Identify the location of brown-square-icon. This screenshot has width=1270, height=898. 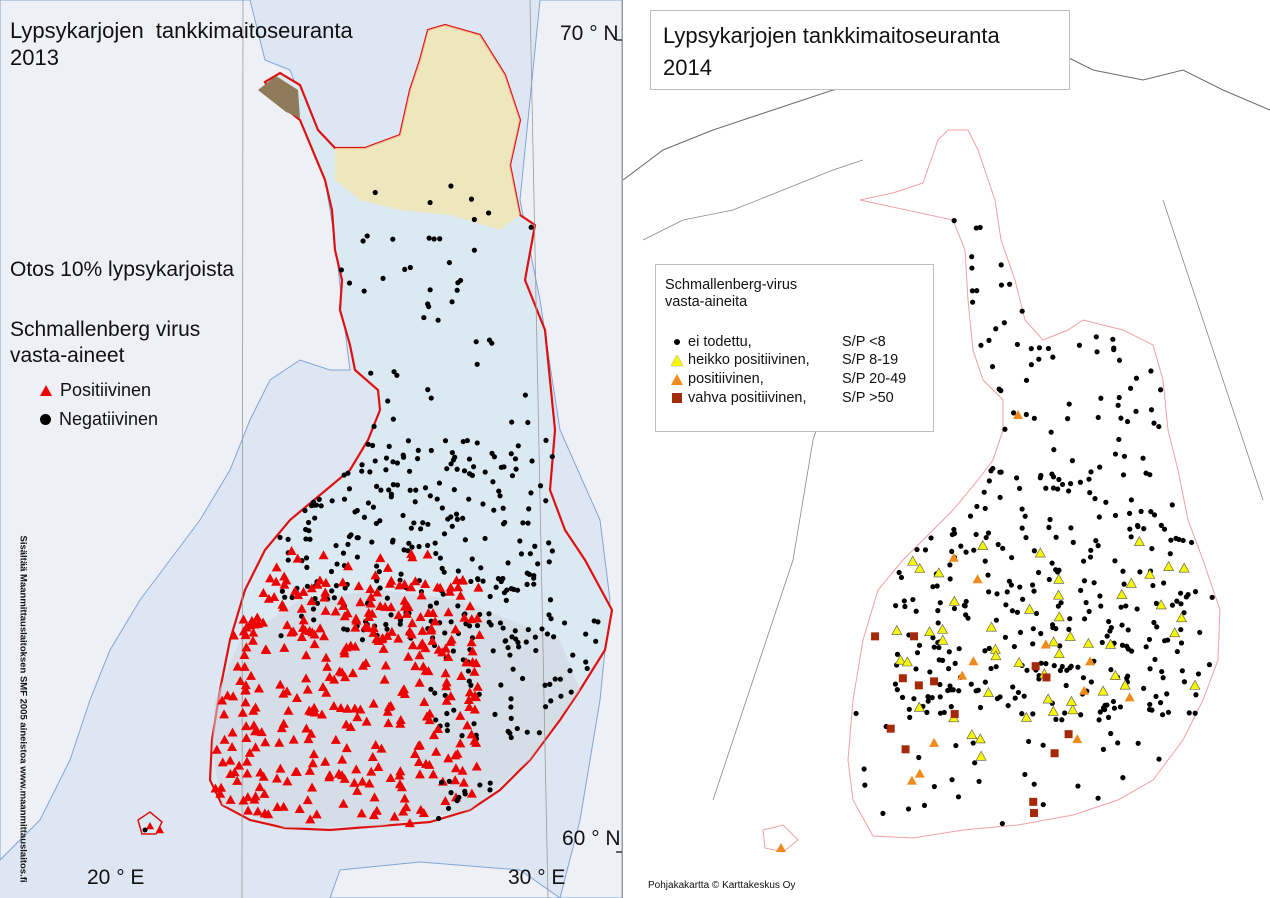
(677, 398).